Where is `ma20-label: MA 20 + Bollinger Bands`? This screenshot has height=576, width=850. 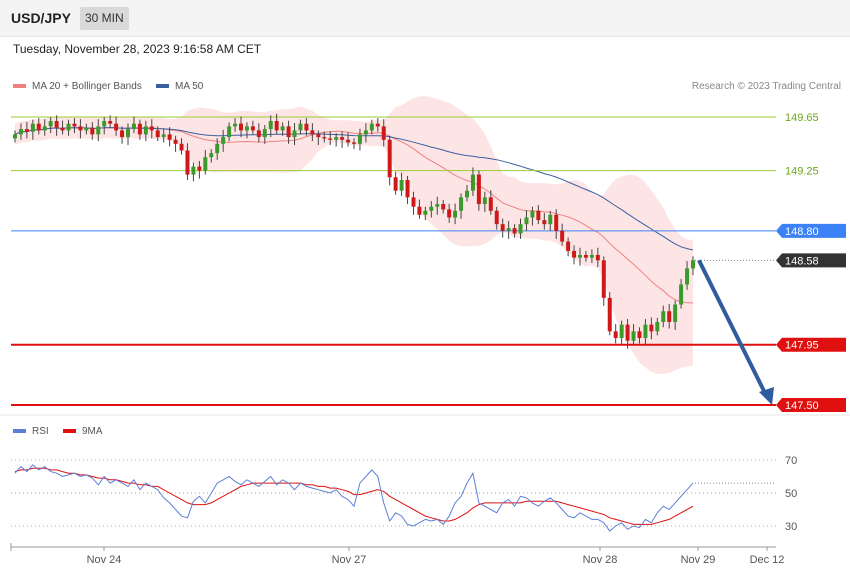 ma20-label: MA 20 + Bollinger Bands is located at coordinates (87, 86).